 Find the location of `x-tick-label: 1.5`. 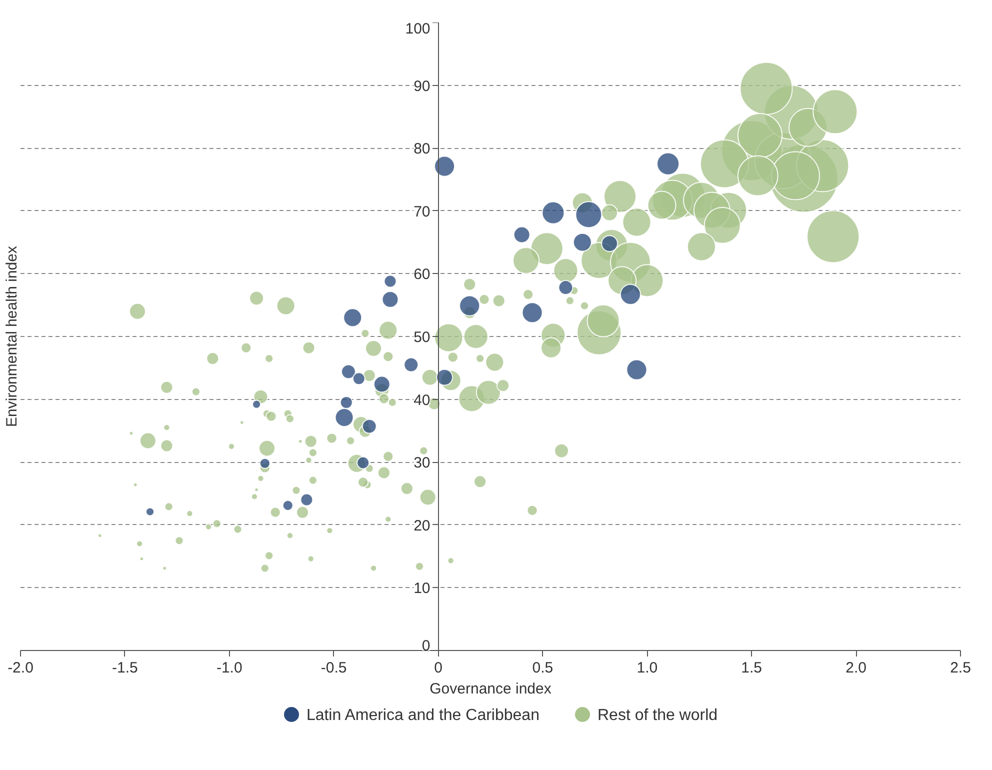

x-tick-label: 1.5 is located at coordinates (751, 668).